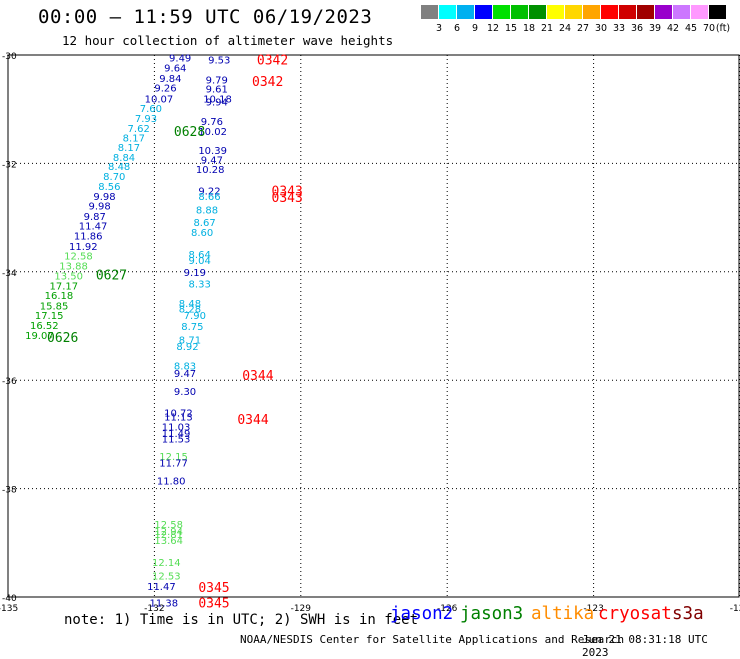  I want to click on wave-height-value: 12.14, so click(166, 563).